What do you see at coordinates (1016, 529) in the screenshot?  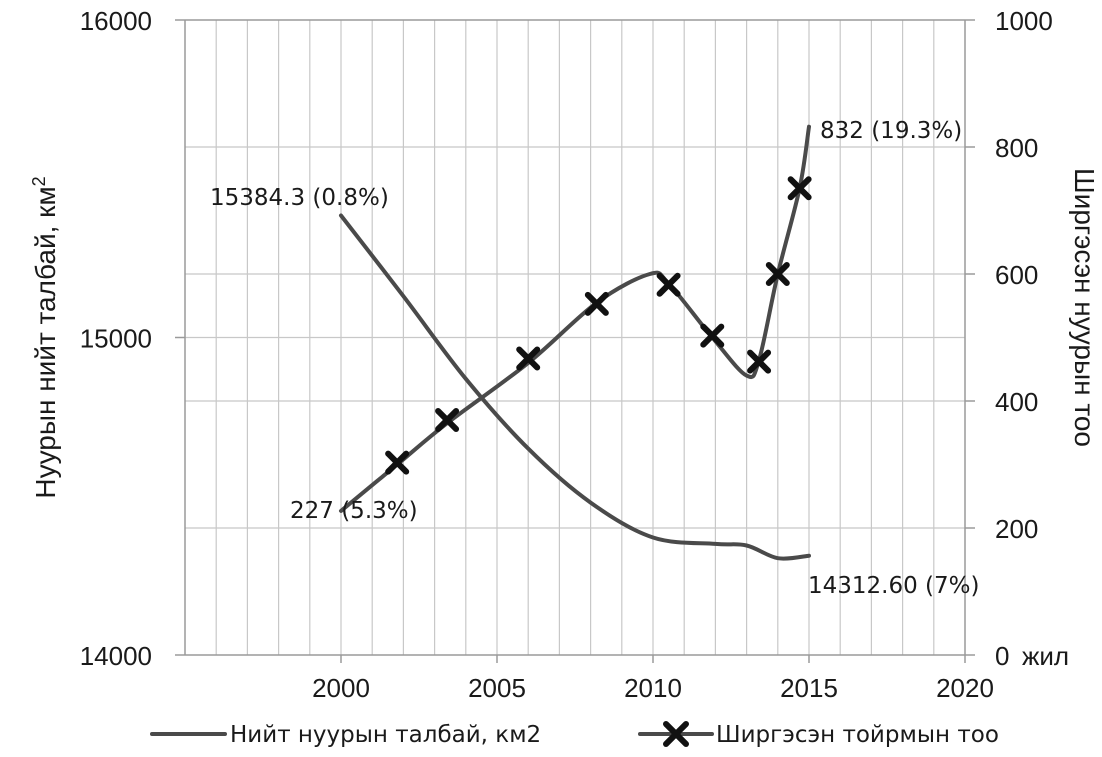 I see `right-tick-label: 200` at bounding box center [1016, 529].